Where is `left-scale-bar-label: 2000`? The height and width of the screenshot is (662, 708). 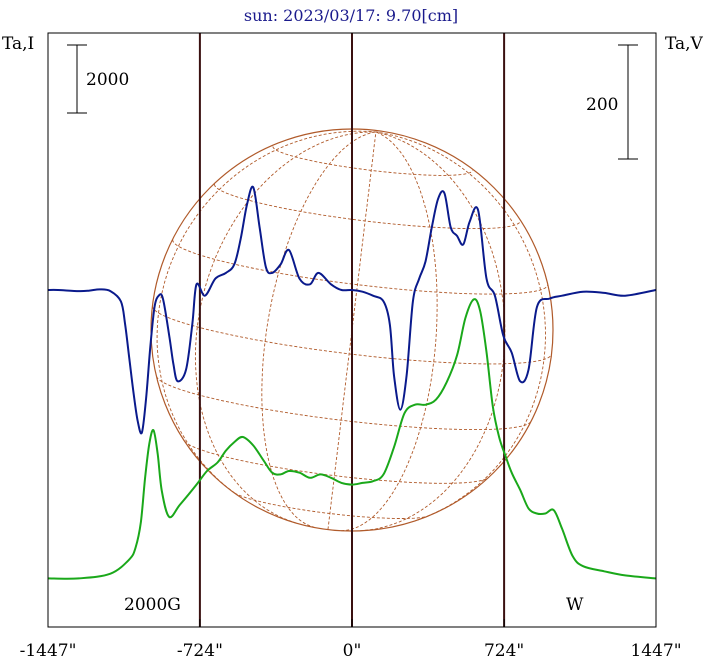
left-scale-bar-label: 2000 is located at coordinates (107, 80).